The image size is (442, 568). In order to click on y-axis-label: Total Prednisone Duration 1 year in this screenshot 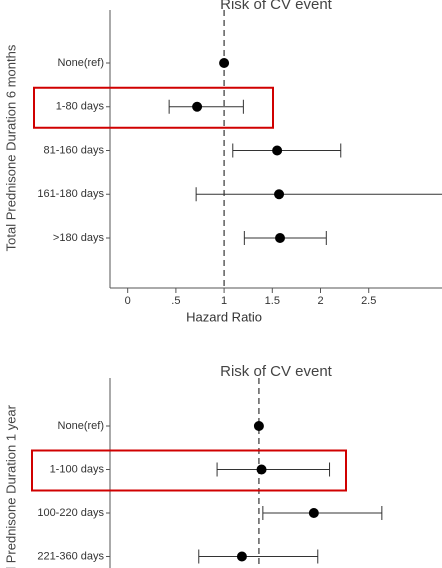, I will do `click(10, 486)`.